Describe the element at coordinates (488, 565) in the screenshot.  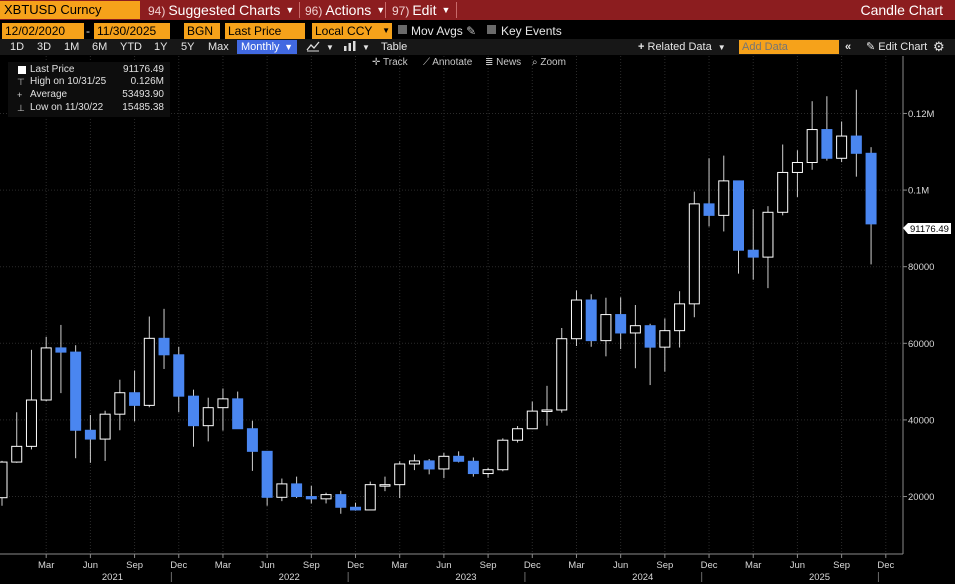
I see `x-tick-label: Sep` at that location.